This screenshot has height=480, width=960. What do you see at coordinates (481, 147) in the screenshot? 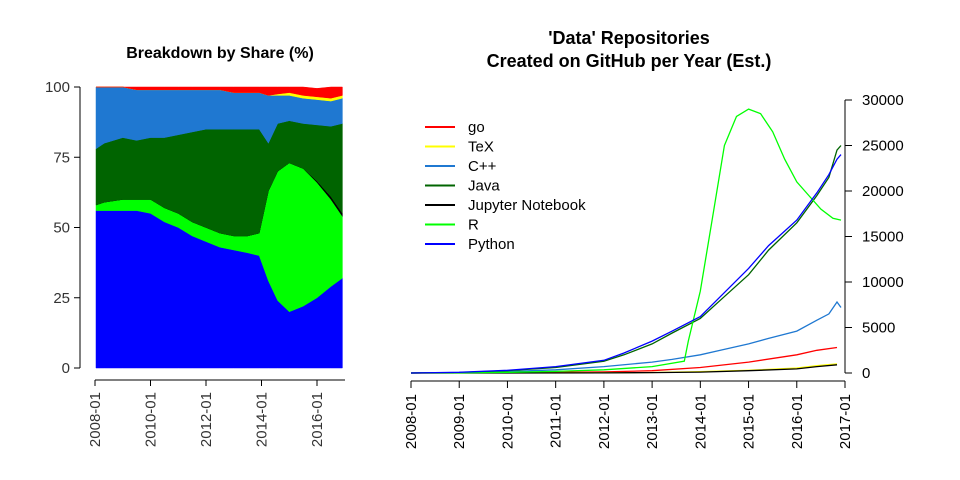
I see `legend-label: TeX` at bounding box center [481, 147].